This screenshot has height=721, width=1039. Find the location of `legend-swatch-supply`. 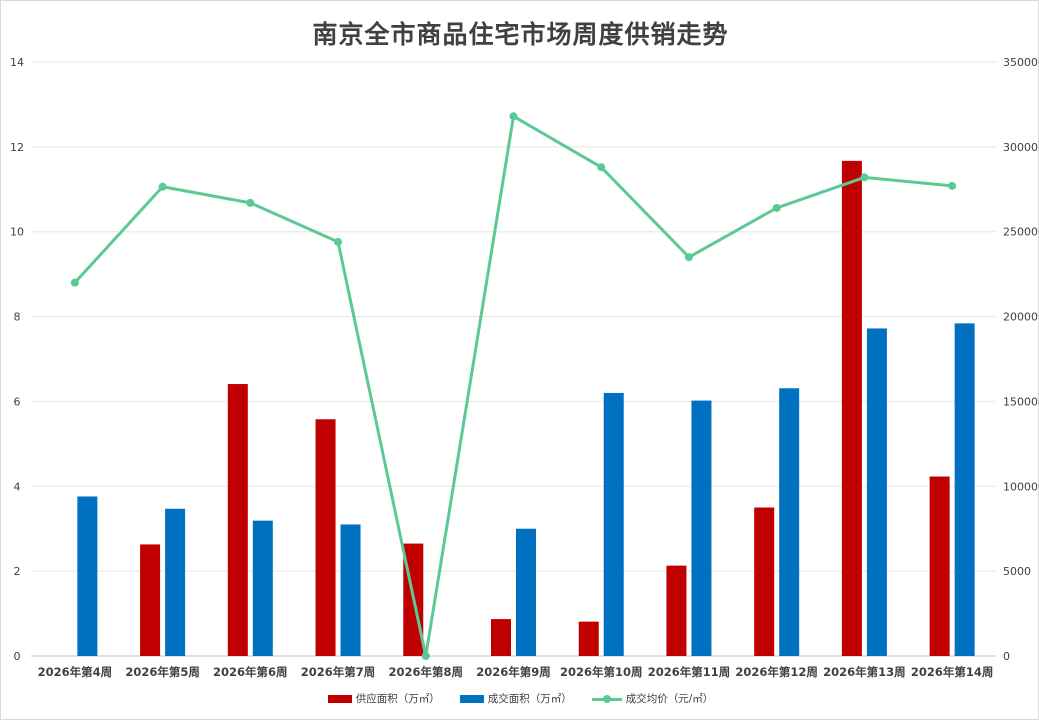

legend-swatch-supply is located at coordinates (339, 698).